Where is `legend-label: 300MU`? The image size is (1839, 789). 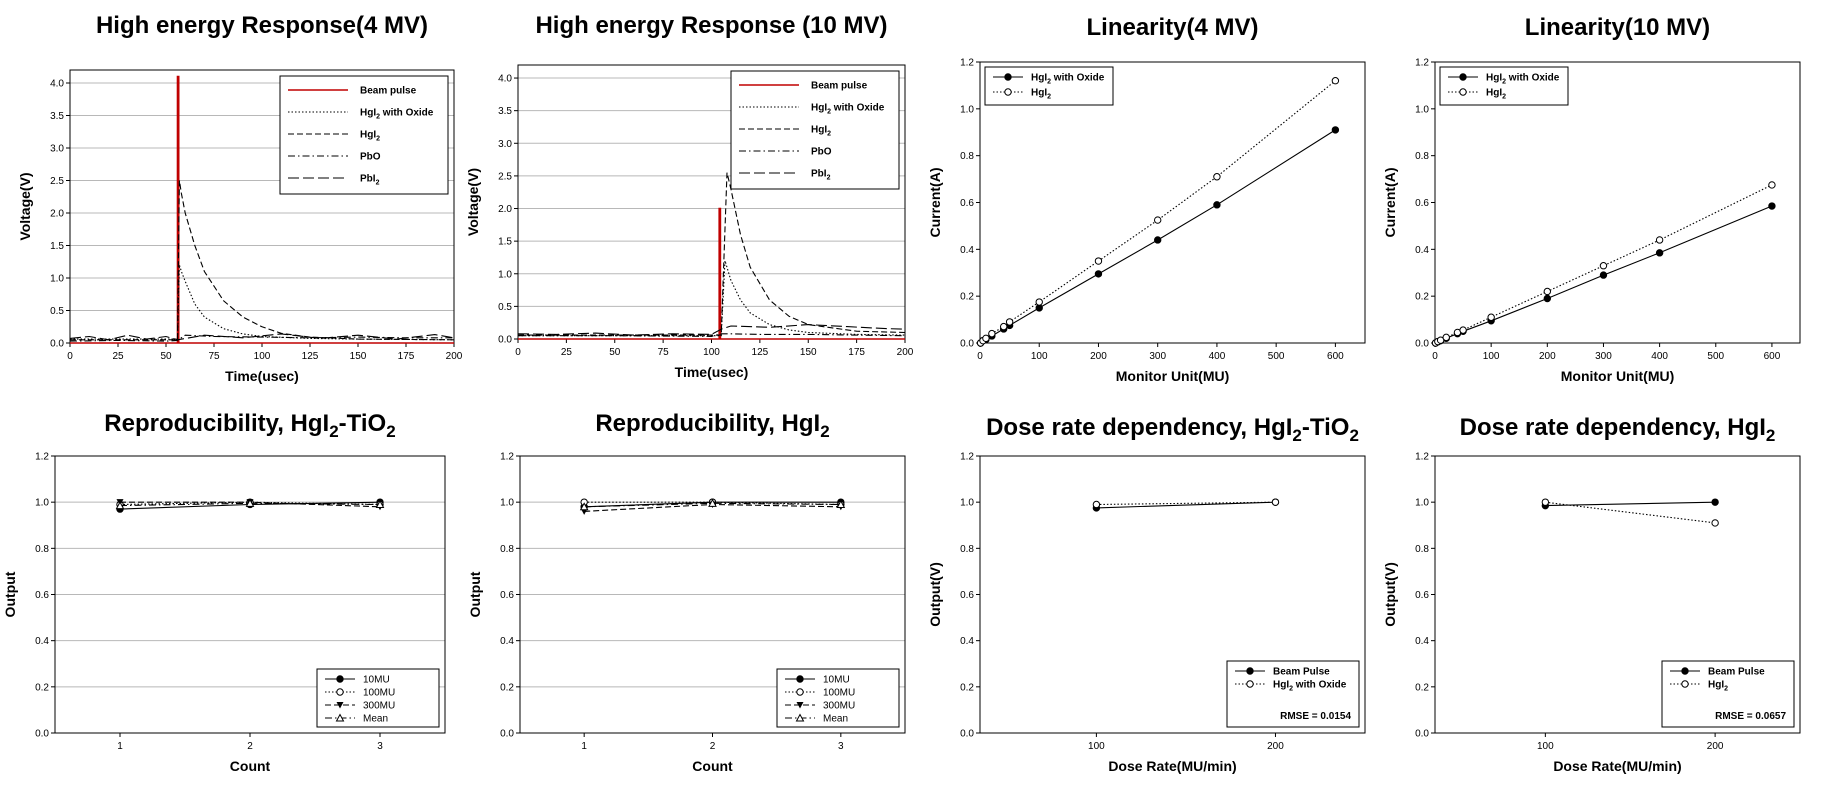 legend-label: 300MU is located at coordinates (379, 706).